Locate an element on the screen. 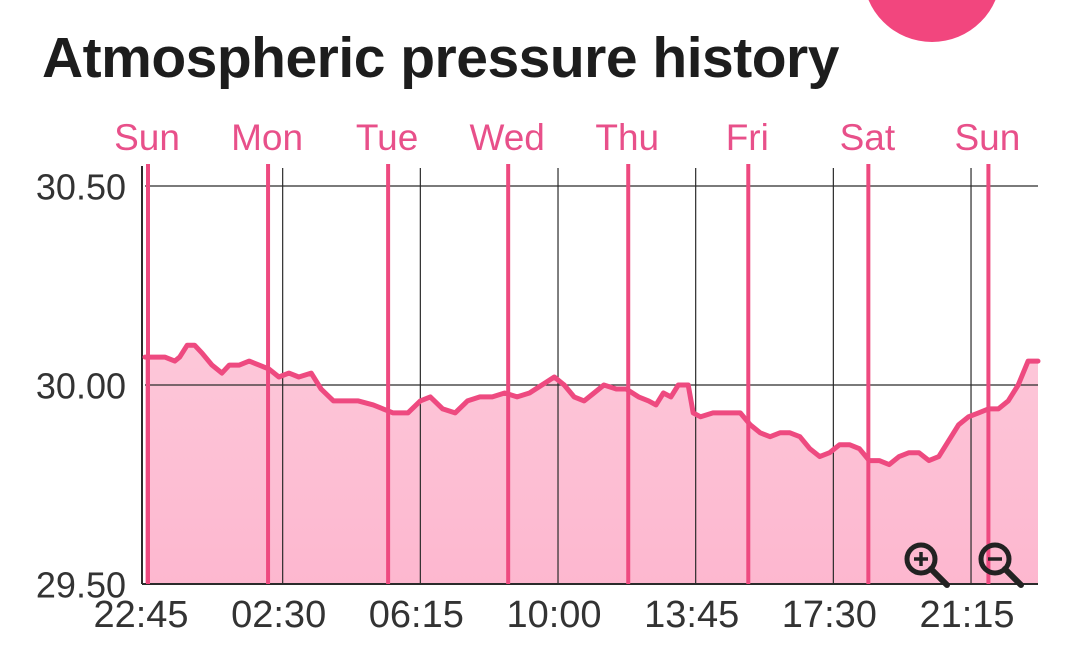 The width and height of the screenshot is (1079, 670). x-tick-label: 22:45 is located at coordinates (140, 615).